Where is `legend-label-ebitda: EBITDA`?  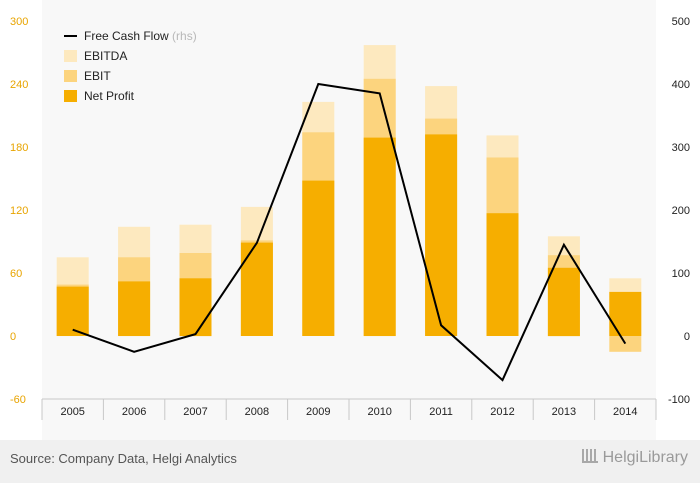 legend-label-ebitda: EBITDA is located at coordinates (105, 56).